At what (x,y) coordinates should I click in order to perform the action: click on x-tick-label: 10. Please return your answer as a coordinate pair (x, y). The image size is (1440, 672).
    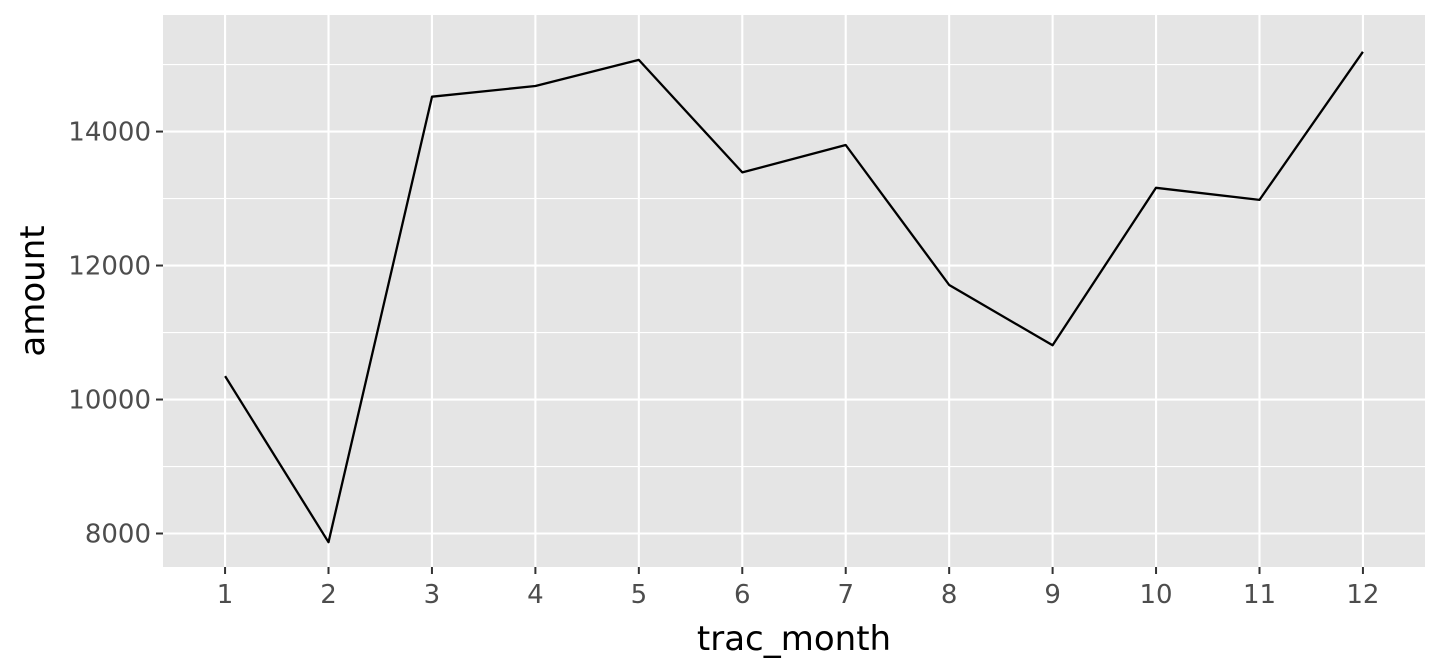
    Looking at the image, I should click on (1156, 595).